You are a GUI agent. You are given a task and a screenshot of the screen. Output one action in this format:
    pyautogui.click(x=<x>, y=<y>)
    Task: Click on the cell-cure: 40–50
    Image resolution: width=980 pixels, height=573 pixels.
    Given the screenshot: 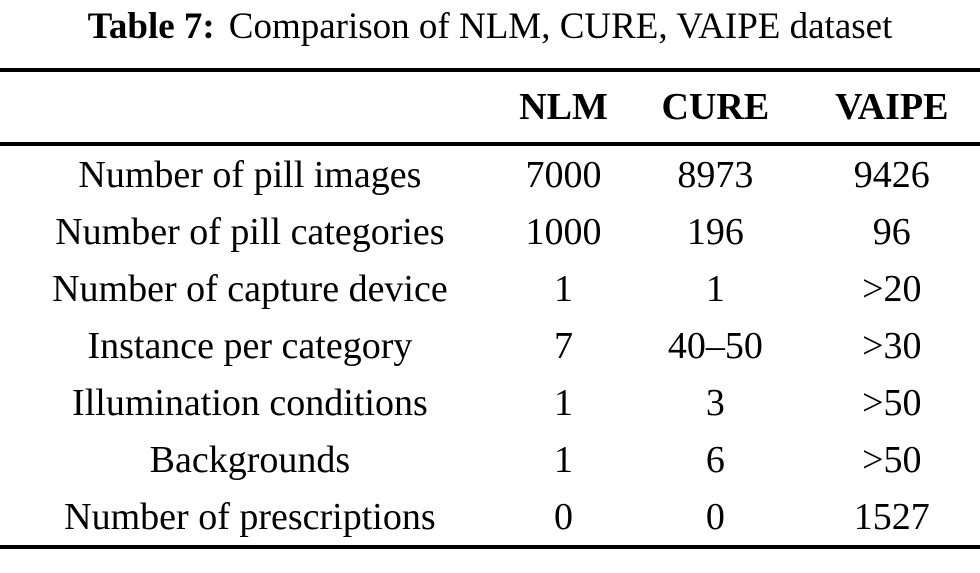 What is the action you would take?
    pyautogui.click(x=715, y=345)
    